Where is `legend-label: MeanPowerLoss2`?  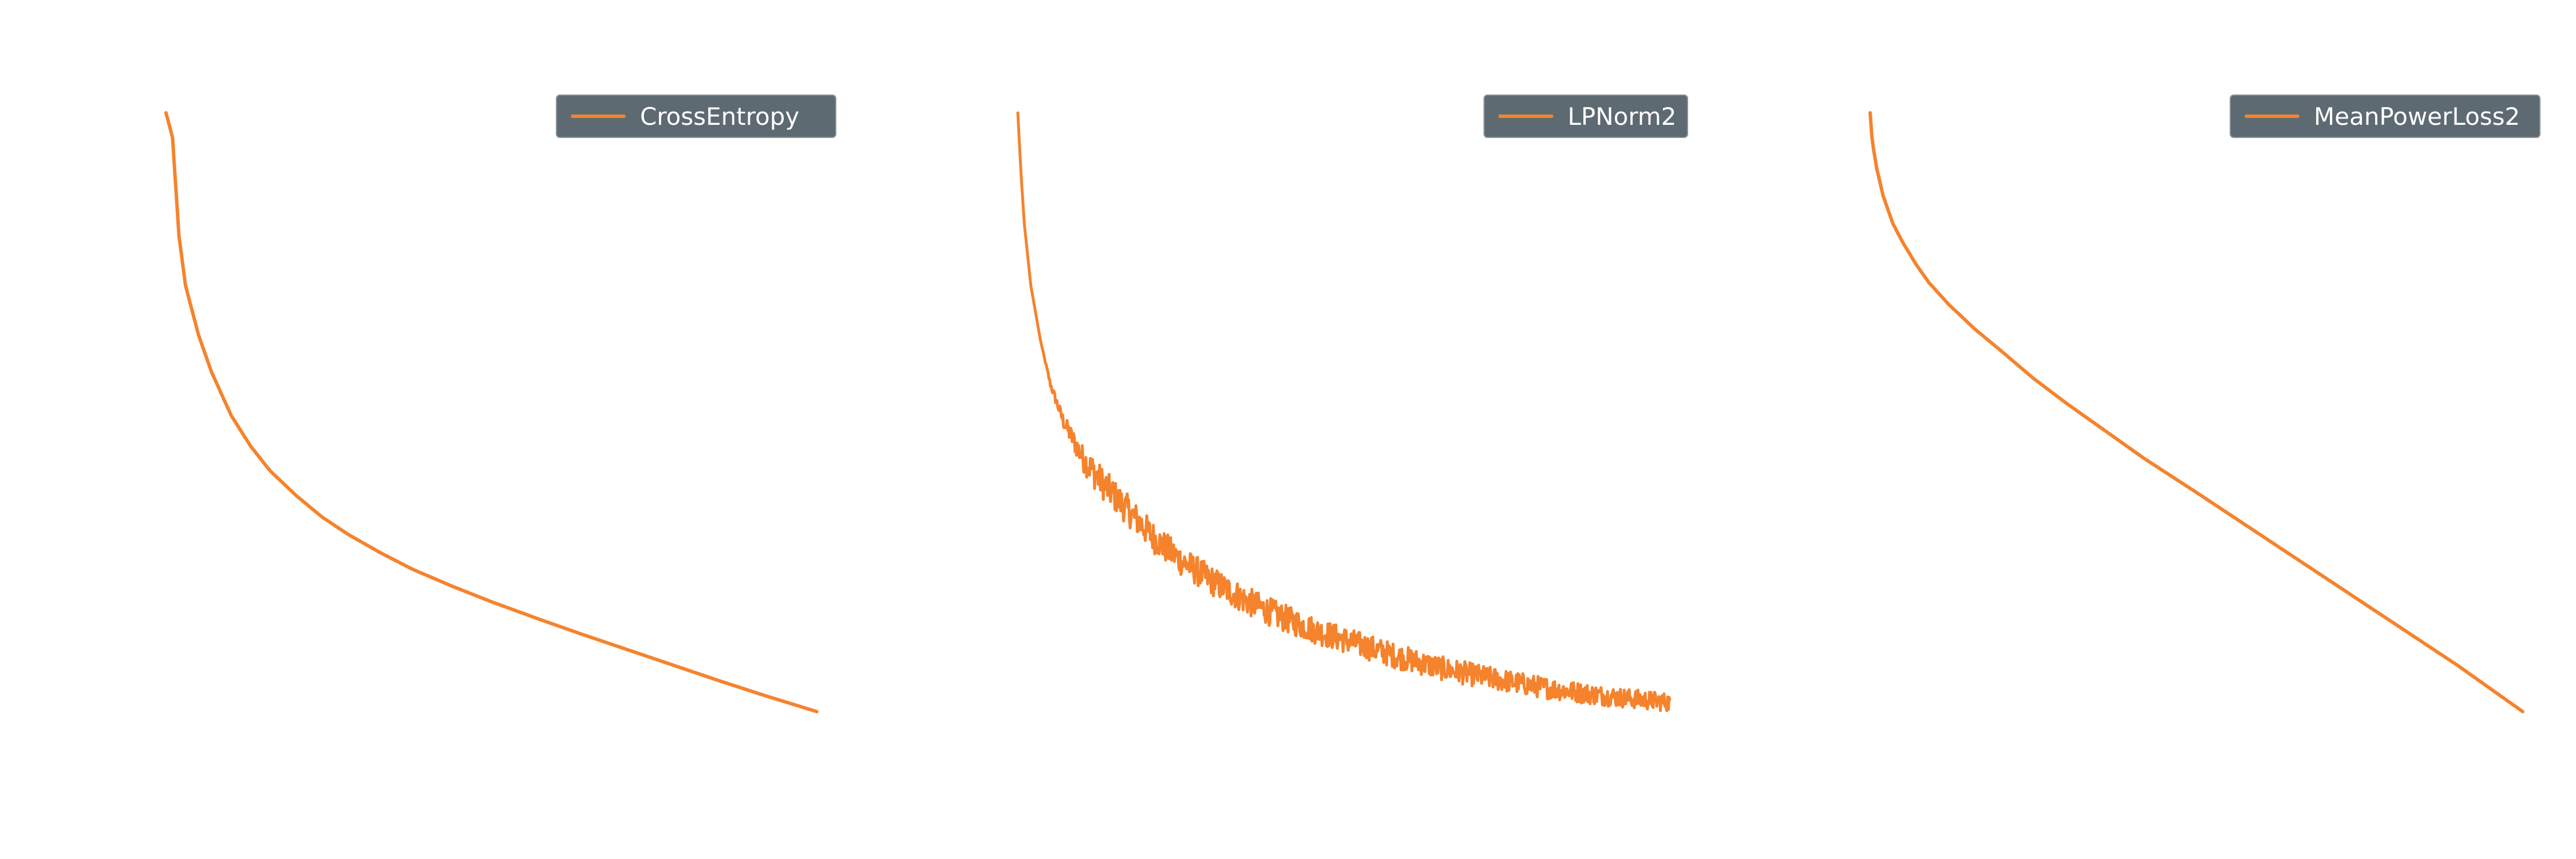 legend-label: MeanPowerLoss2 is located at coordinates (2417, 117).